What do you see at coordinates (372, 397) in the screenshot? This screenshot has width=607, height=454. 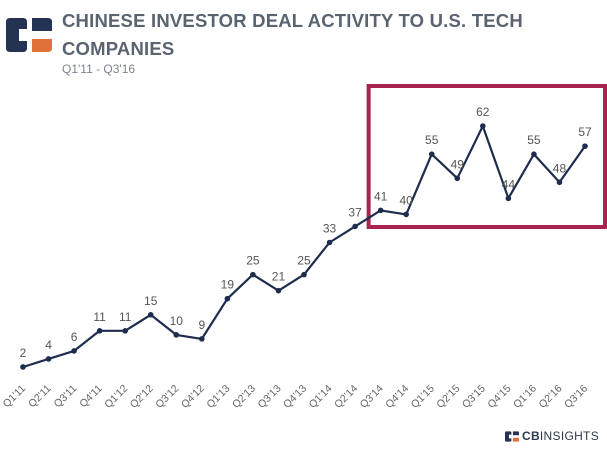 I see `x-tick-label: Q3'14` at bounding box center [372, 397].